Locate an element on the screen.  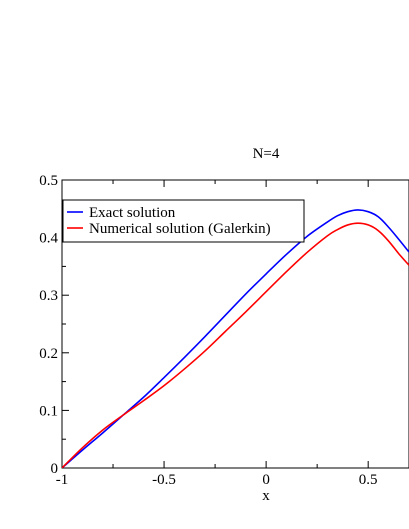
y-tick-label: 0.5 is located at coordinates (48, 181).